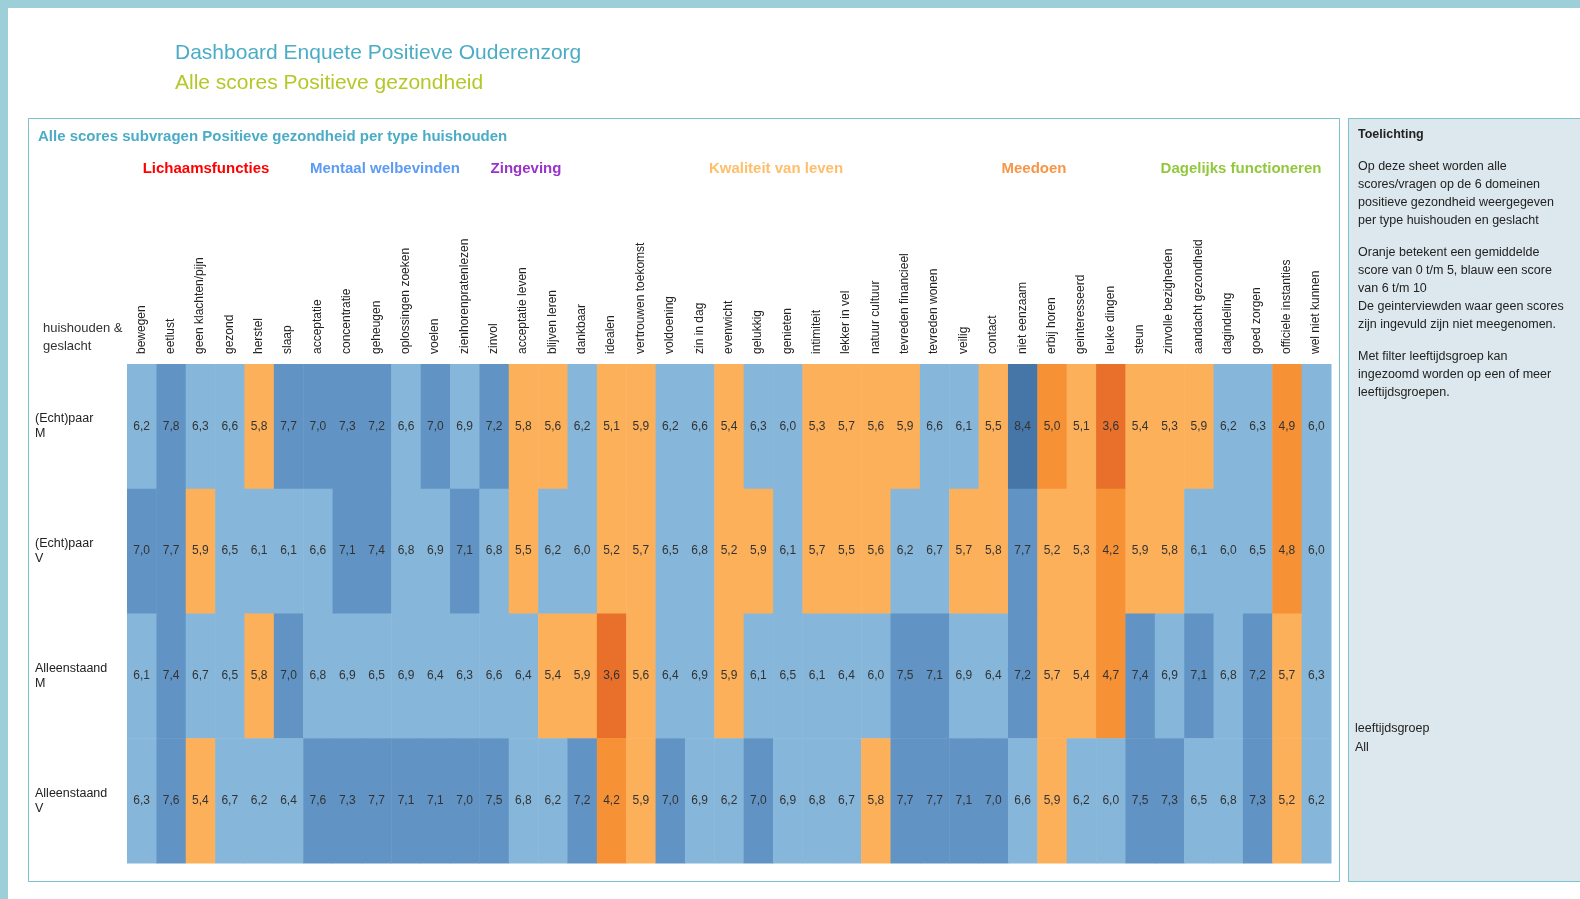 The image size is (1580, 899). Describe the element at coordinates (199, 305) in the screenshot. I see `x-tick-label: geen klachten/pijn` at that location.